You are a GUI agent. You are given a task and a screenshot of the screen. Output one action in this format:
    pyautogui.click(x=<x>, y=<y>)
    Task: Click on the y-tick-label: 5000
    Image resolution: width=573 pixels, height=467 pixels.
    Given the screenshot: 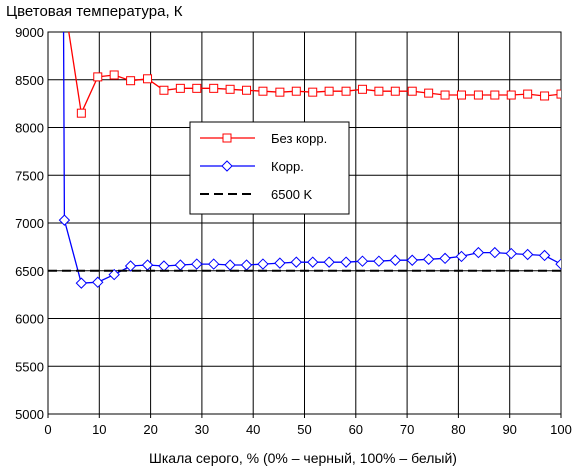 What is the action you would take?
    pyautogui.click(x=29, y=414)
    